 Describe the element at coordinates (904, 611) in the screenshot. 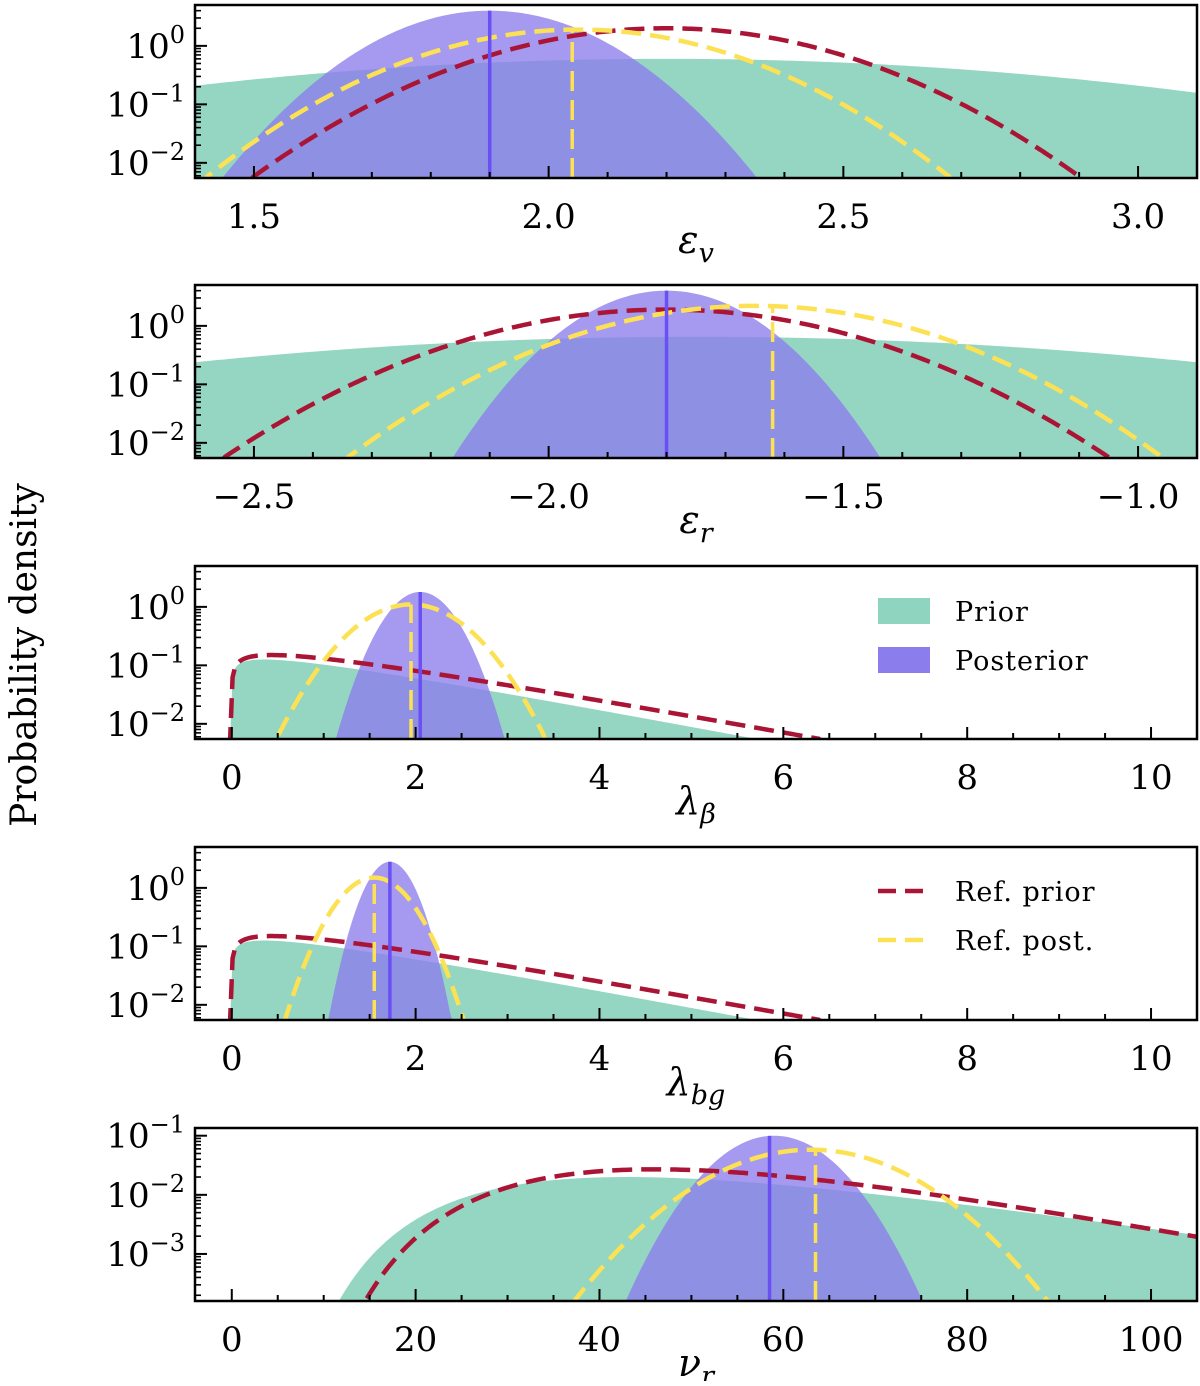

I see `legend-prior-swatch` at that location.